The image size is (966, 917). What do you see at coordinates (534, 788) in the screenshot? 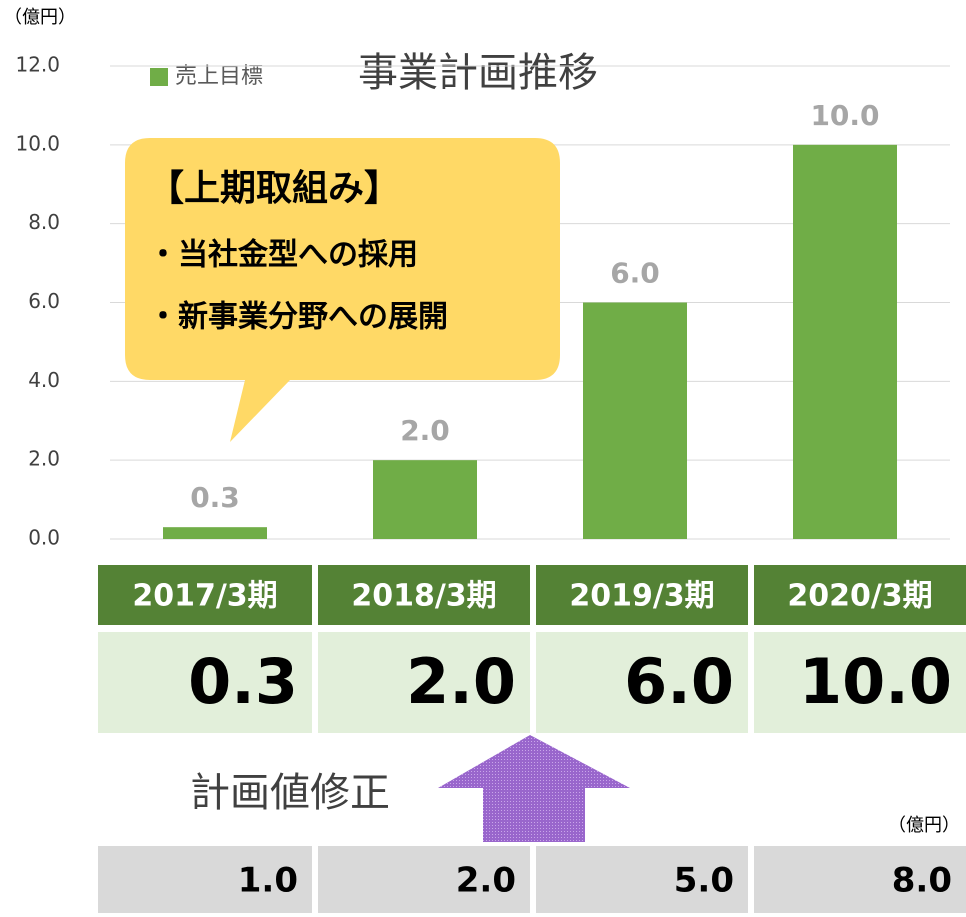
I see `revision-arrow` at bounding box center [534, 788].